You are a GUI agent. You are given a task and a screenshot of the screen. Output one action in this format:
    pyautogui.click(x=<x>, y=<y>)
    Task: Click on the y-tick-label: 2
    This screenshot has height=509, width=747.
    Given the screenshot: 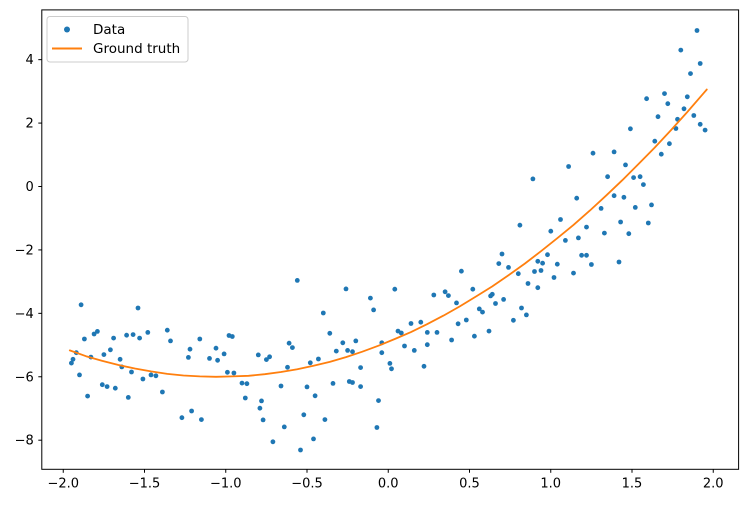 What is the action you would take?
    pyautogui.click(x=30, y=124)
    